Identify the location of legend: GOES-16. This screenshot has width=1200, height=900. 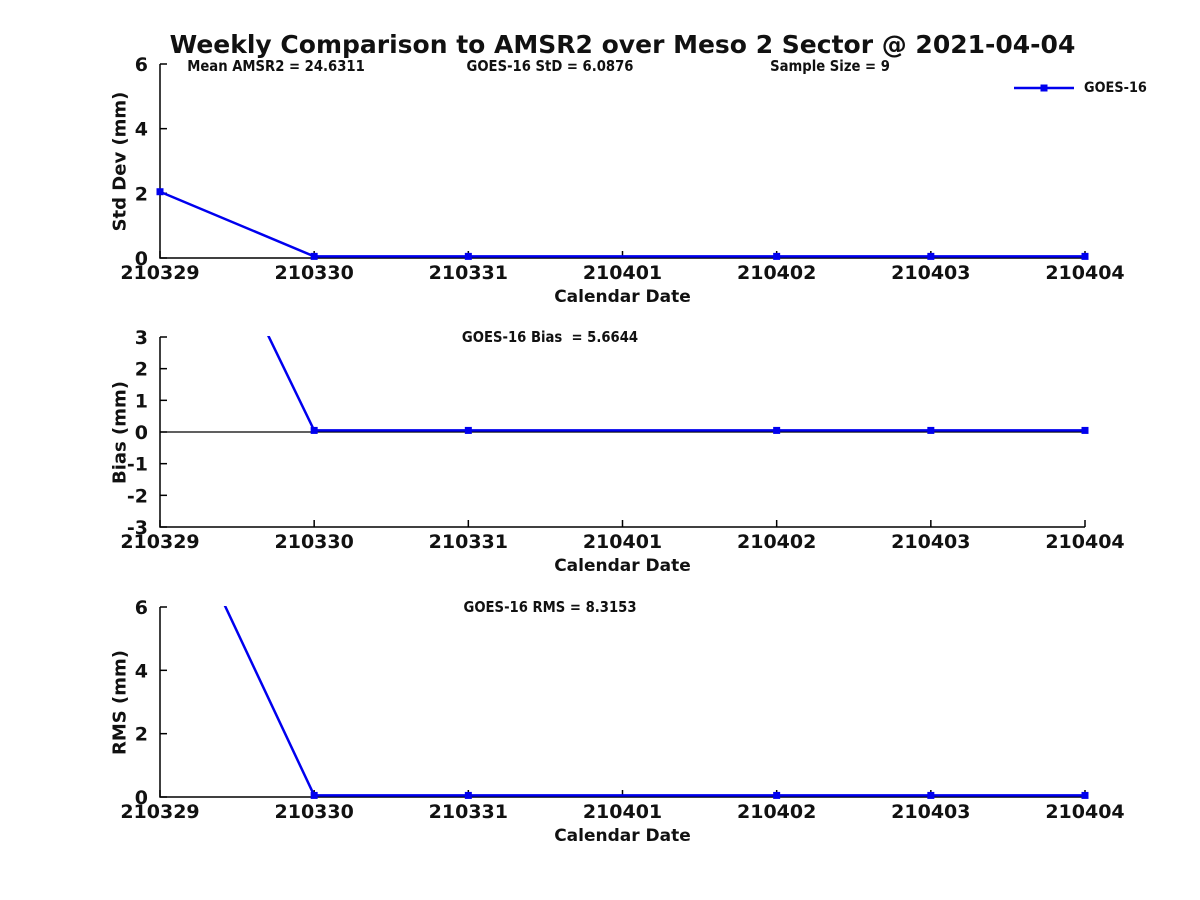
(1082, 88).